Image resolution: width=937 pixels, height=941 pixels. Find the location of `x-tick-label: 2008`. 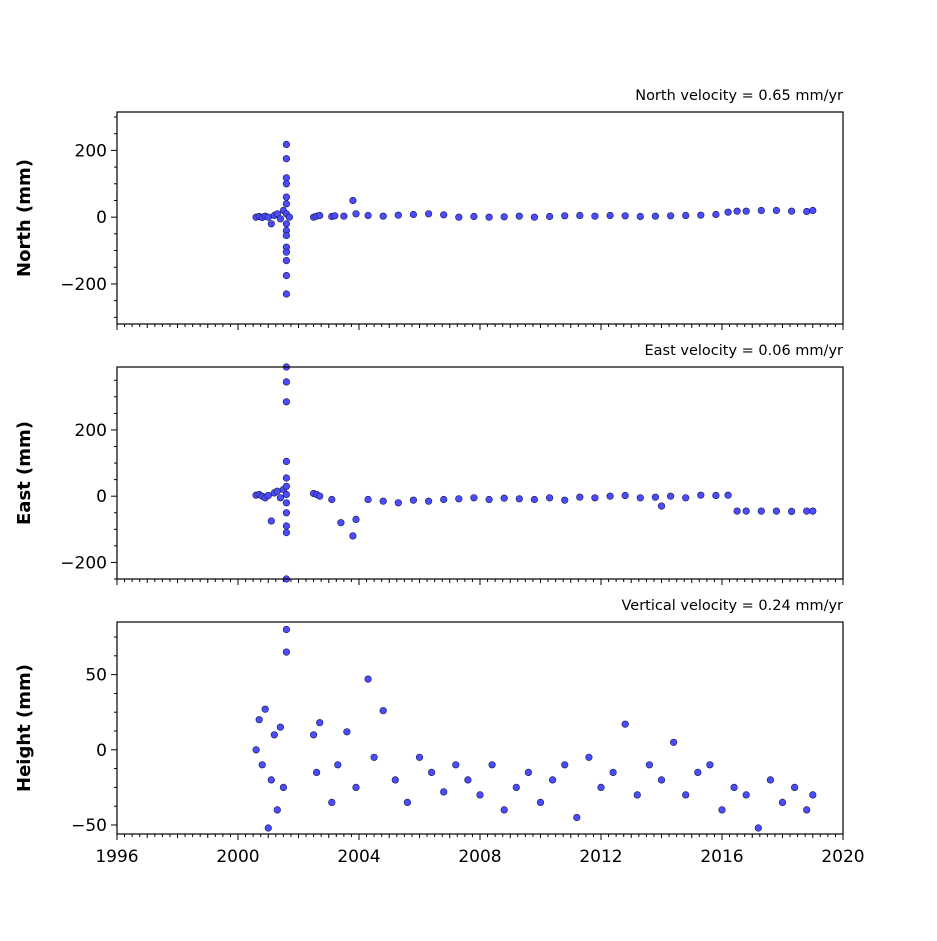

x-tick-label: 2008 is located at coordinates (479, 857).